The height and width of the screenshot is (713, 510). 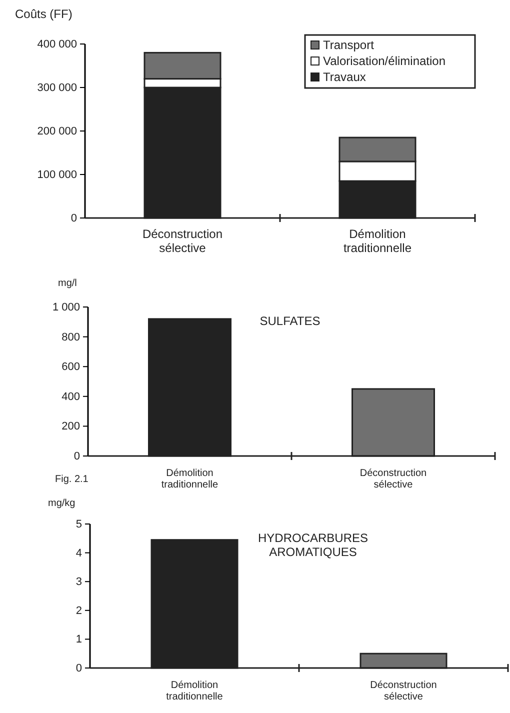 I want to click on y-tick-label: 5, so click(x=79, y=524).